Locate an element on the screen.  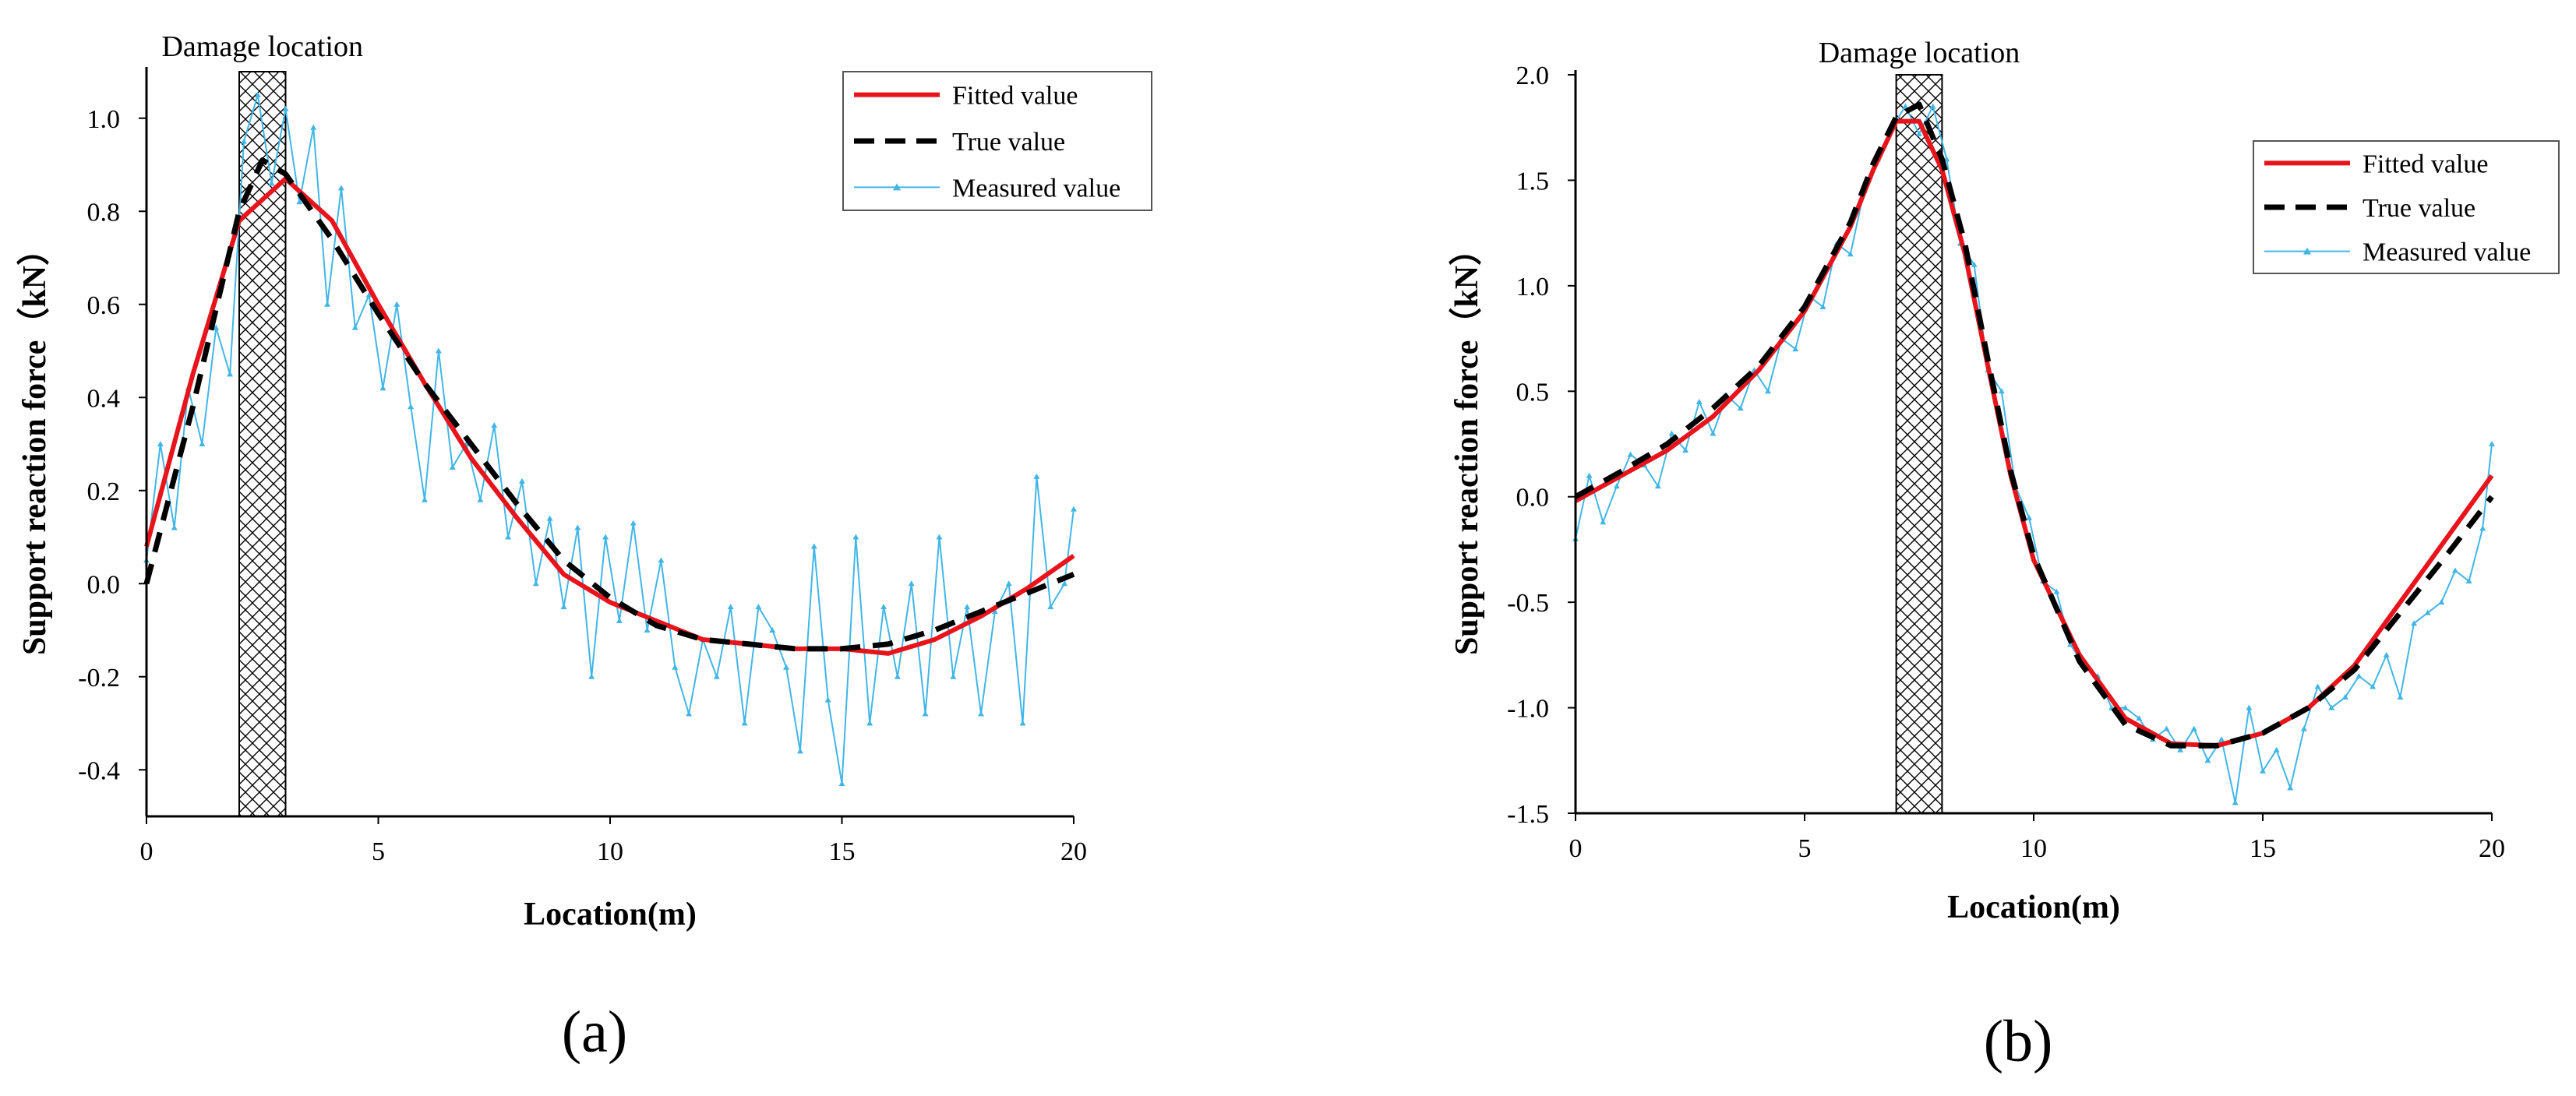
panel-label: (b) is located at coordinates (2018, 1041).